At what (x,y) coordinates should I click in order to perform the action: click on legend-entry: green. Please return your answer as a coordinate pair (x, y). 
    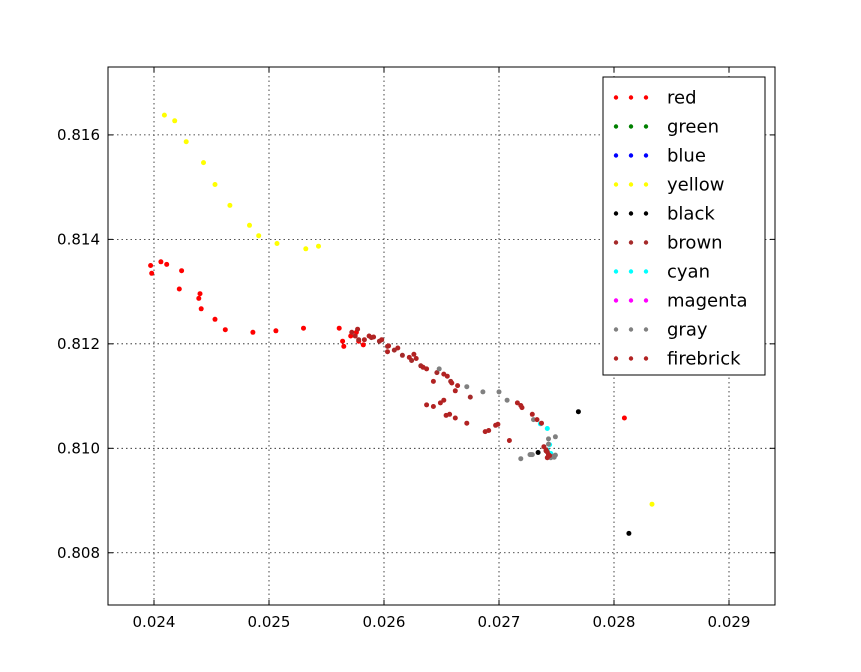
    Looking at the image, I should click on (666, 127).